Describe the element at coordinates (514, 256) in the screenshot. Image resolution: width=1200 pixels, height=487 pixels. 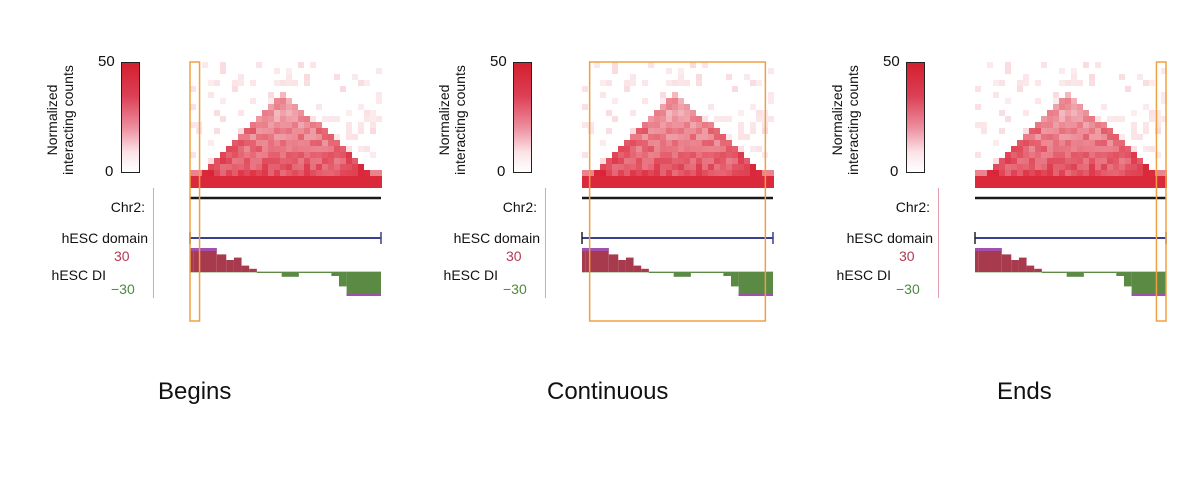
I see `di-max-tick: 30` at that location.